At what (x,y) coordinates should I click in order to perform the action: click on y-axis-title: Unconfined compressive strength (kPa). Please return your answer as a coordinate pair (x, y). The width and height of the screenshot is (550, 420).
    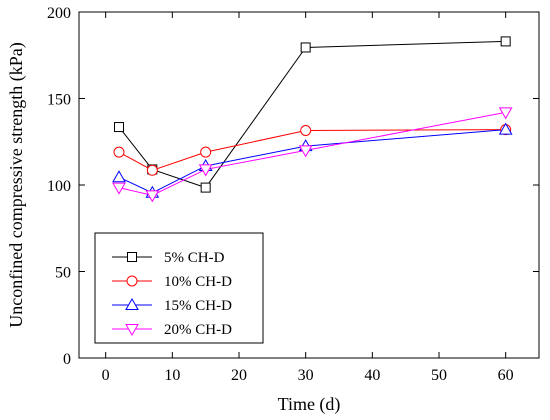
    Looking at the image, I should click on (16, 184).